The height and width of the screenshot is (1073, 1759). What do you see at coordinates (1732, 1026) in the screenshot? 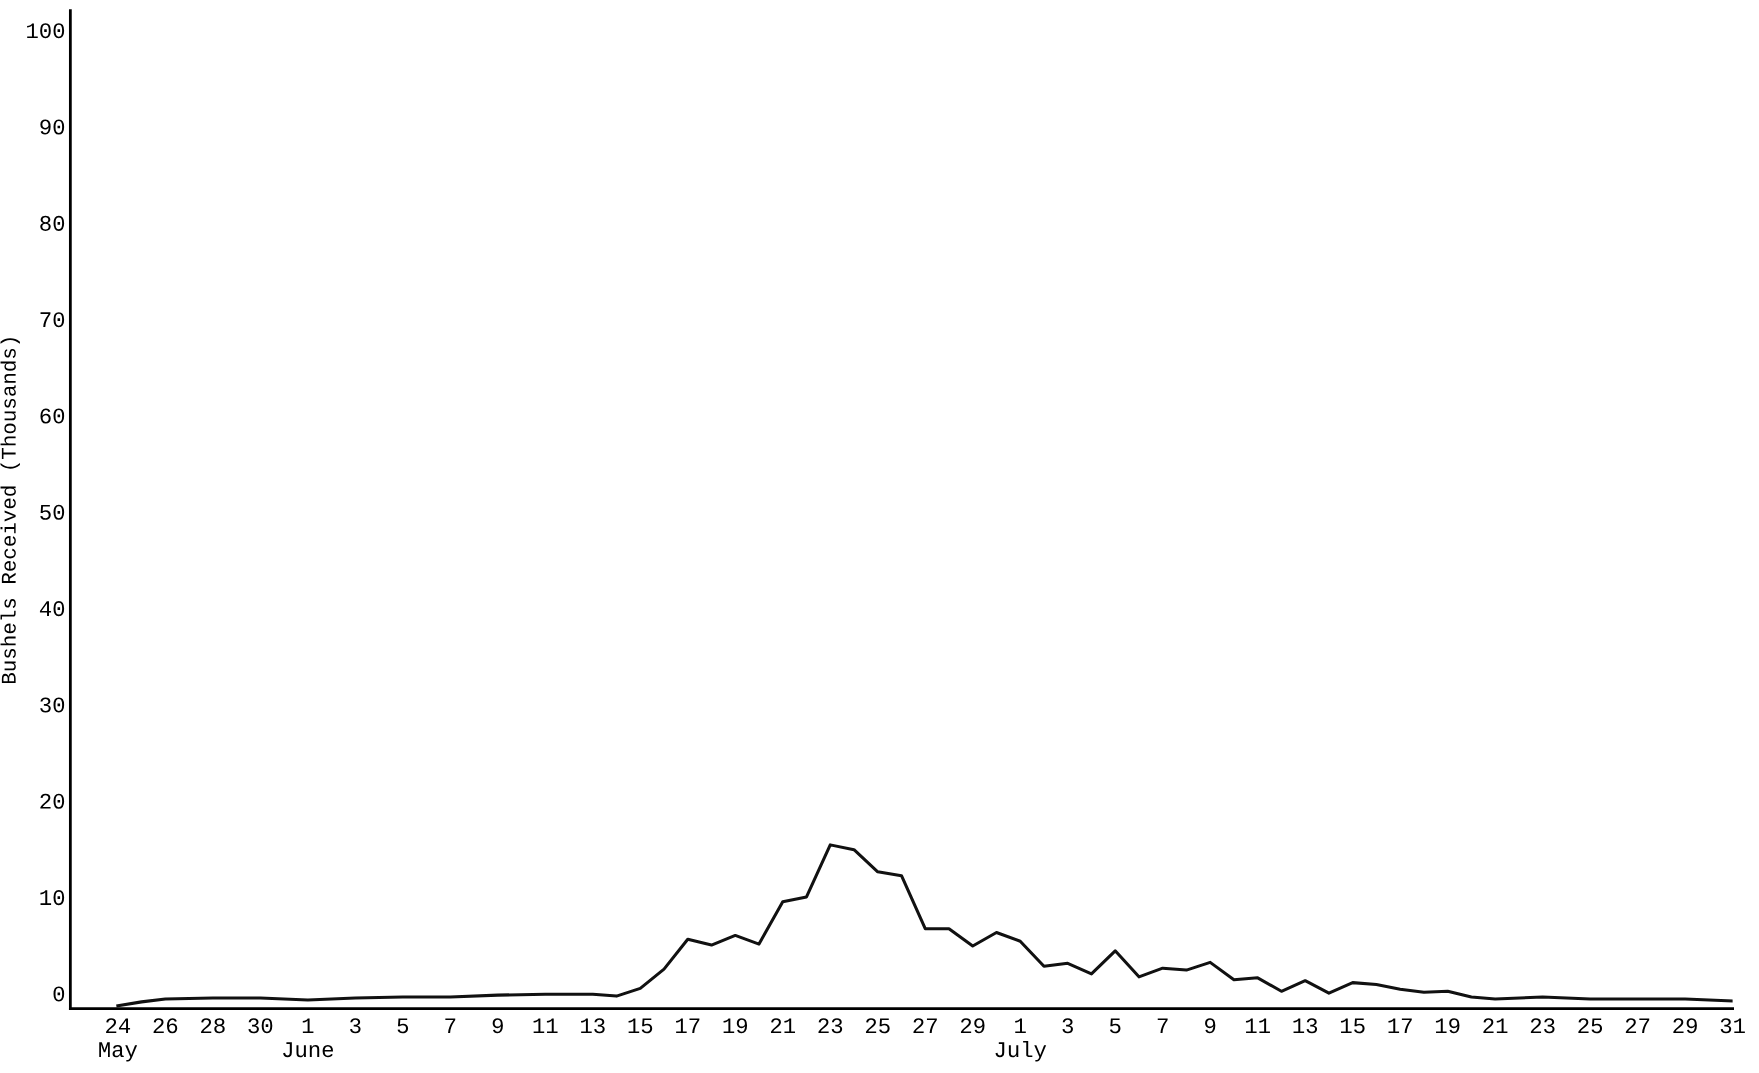
I see `x-tick-label: 31` at bounding box center [1732, 1026].